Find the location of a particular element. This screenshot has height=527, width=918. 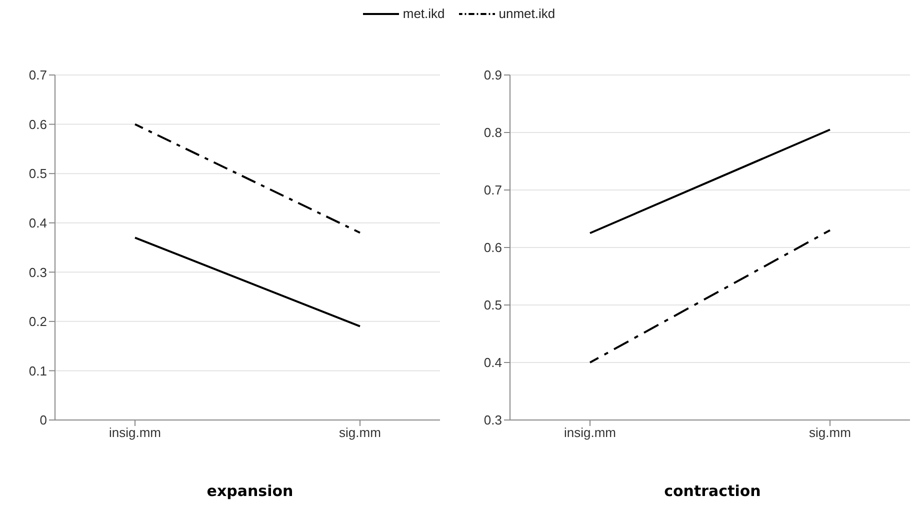

y-tick-label: 0.9 is located at coordinates (493, 75).